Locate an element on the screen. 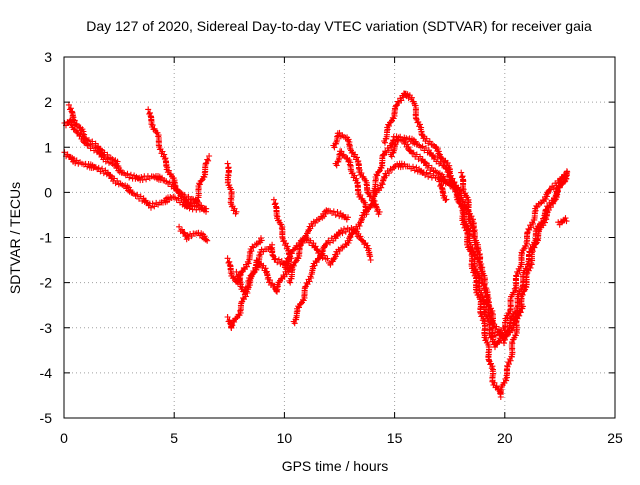 The image size is (640, 485). x-axis-label: GPS time / hours is located at coordinates (335, 466).